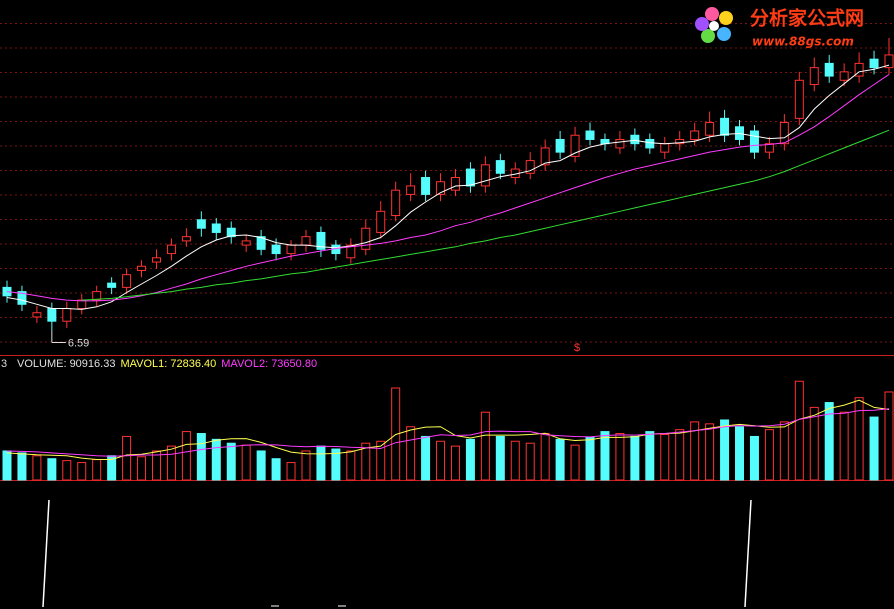 The image size is (894, 609). I want to click on indicator-label: MAVOL2: 73650.80, so click(269, 364).